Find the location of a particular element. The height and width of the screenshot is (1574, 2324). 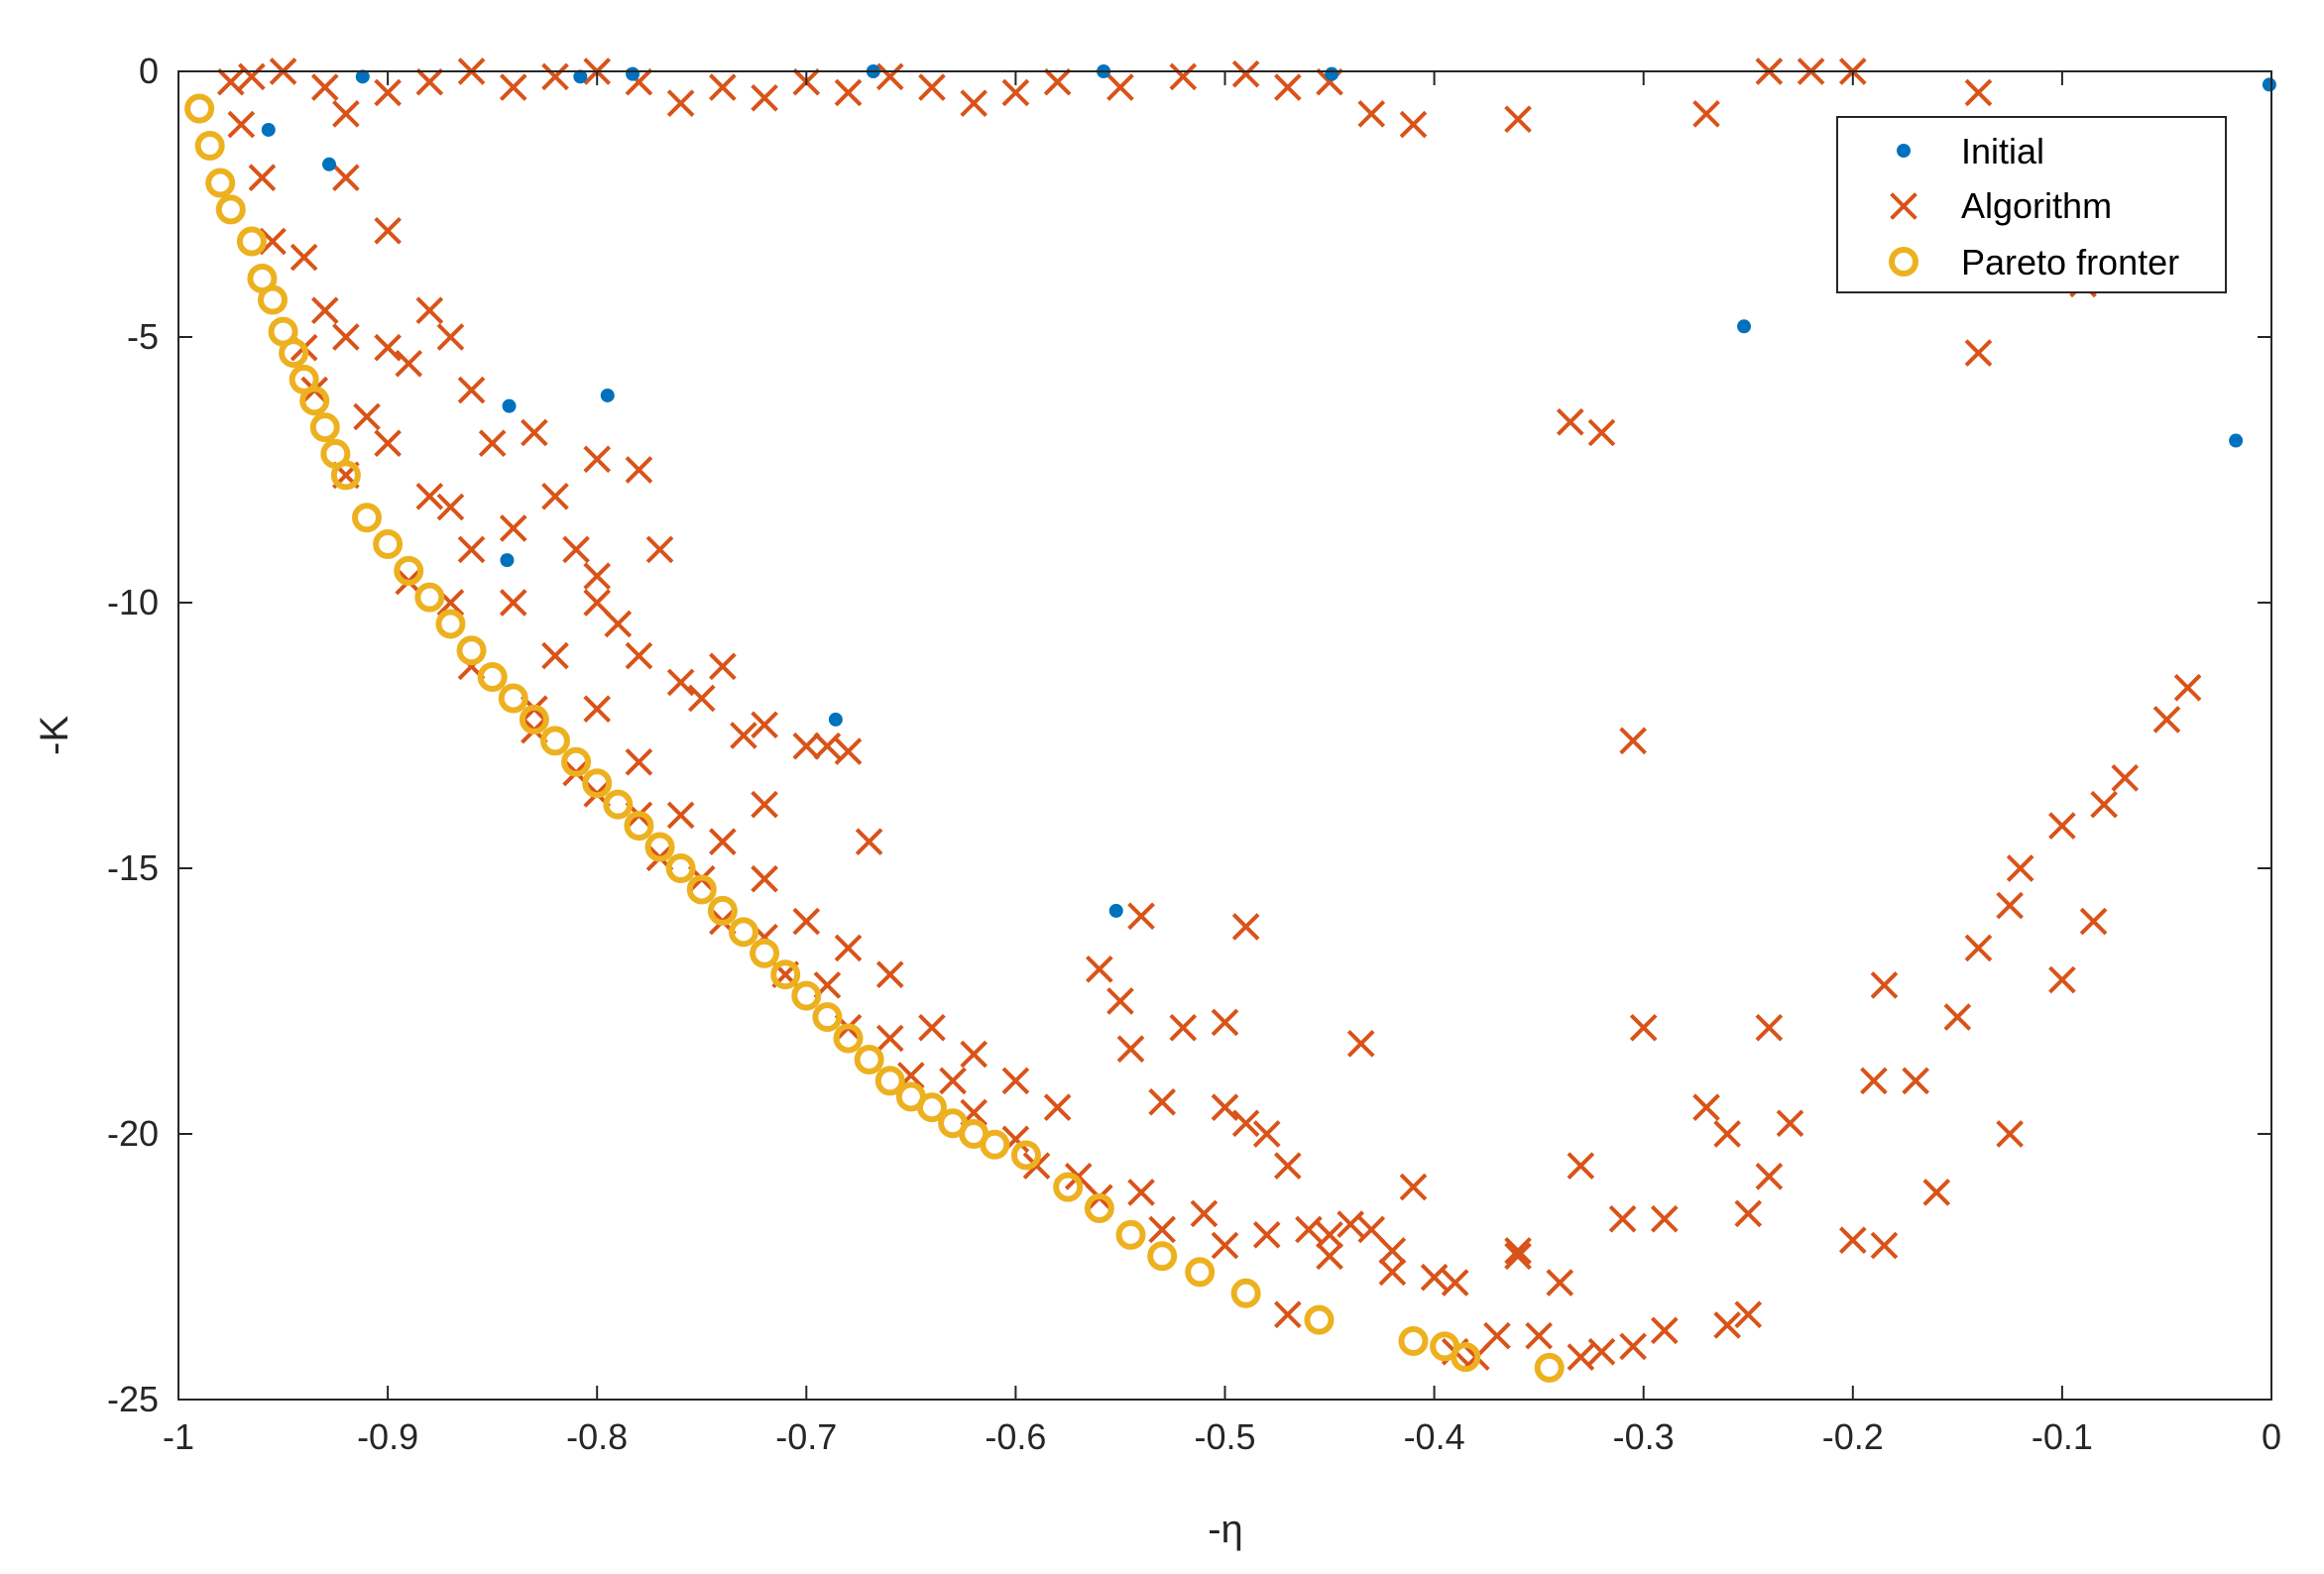

x-tick-label: -0.2 is located at coordinates (1853, 1436).